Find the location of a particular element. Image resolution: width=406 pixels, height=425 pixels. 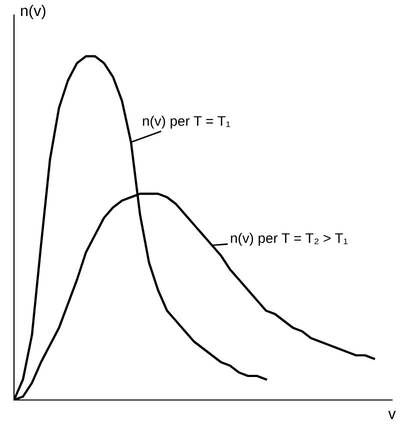

legend-label: n(v) per T = T₂ > T₁ is located at coordinates (289, 239).